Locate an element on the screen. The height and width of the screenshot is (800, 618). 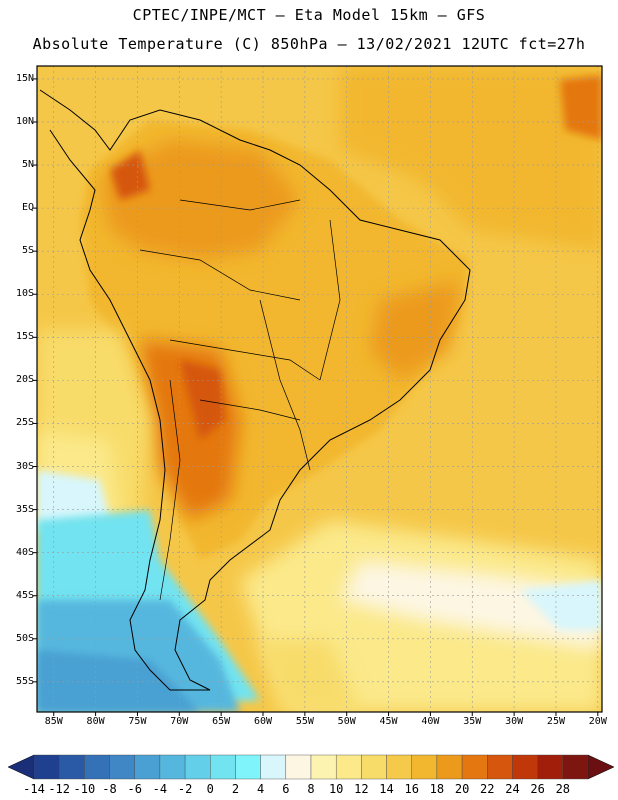
lat-label: 30S is located at coordinates (24, 466).